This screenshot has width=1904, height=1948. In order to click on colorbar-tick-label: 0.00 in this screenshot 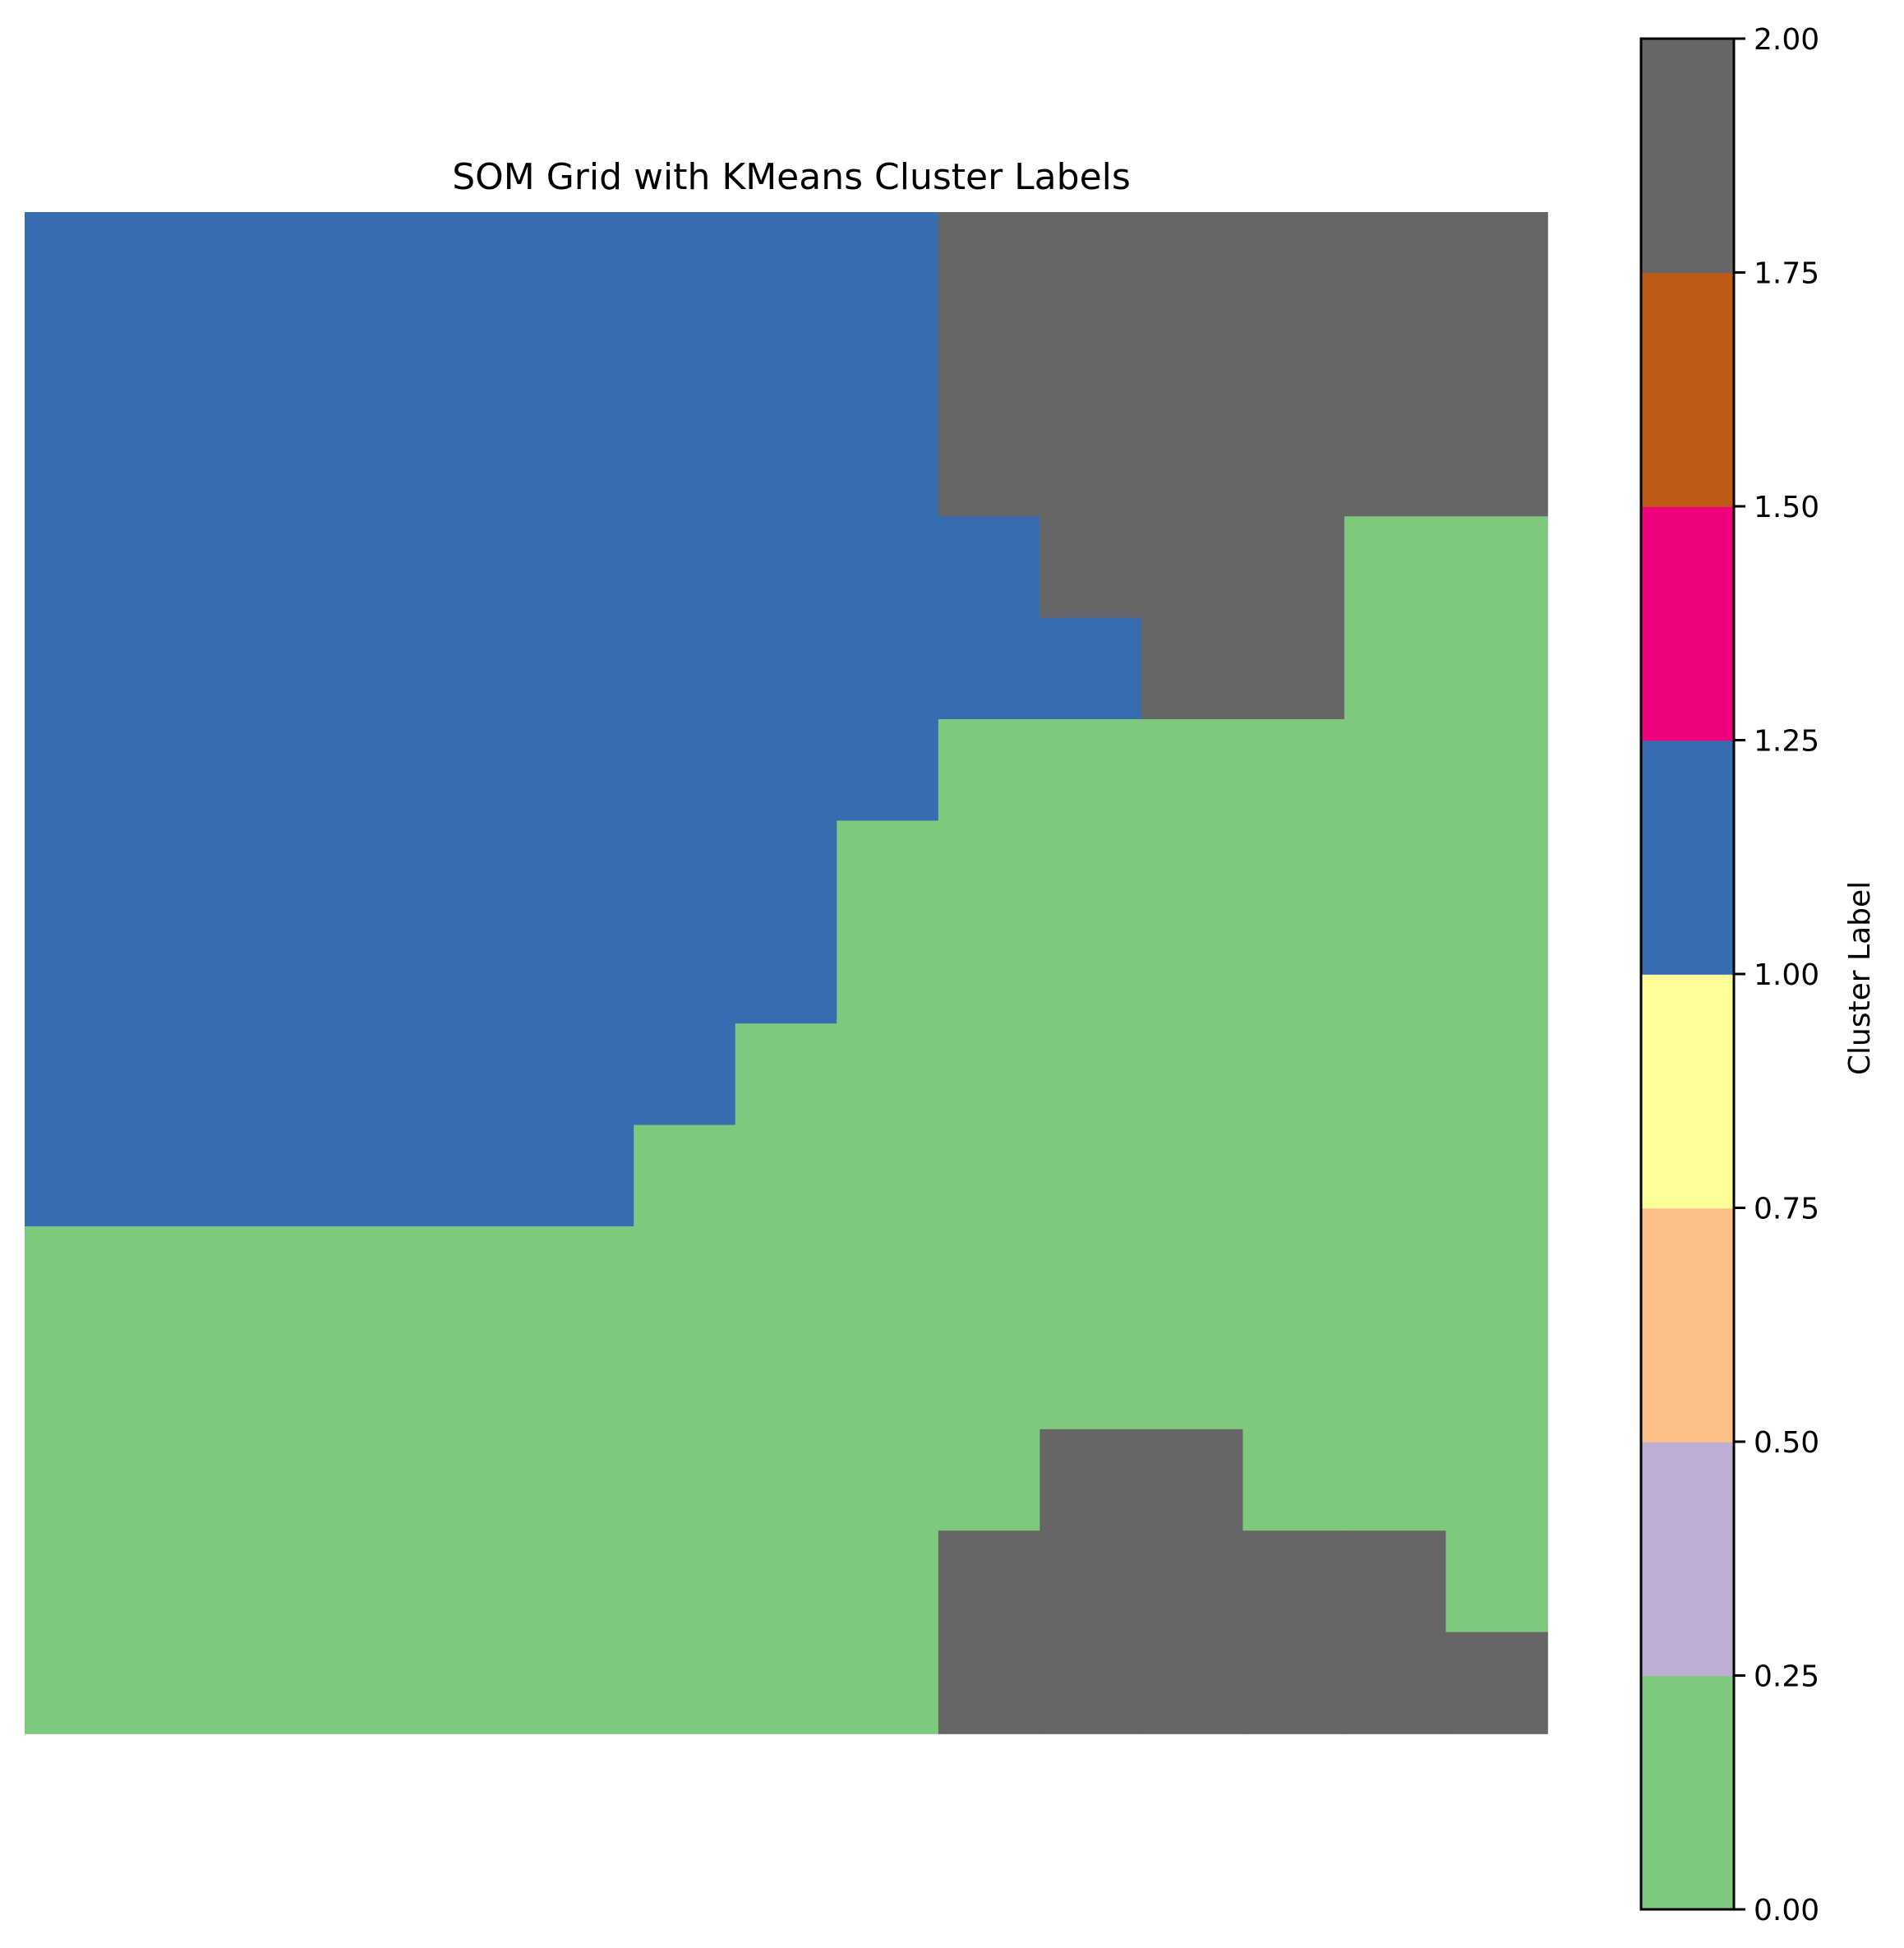, I will do `click(1786, 1910)`.